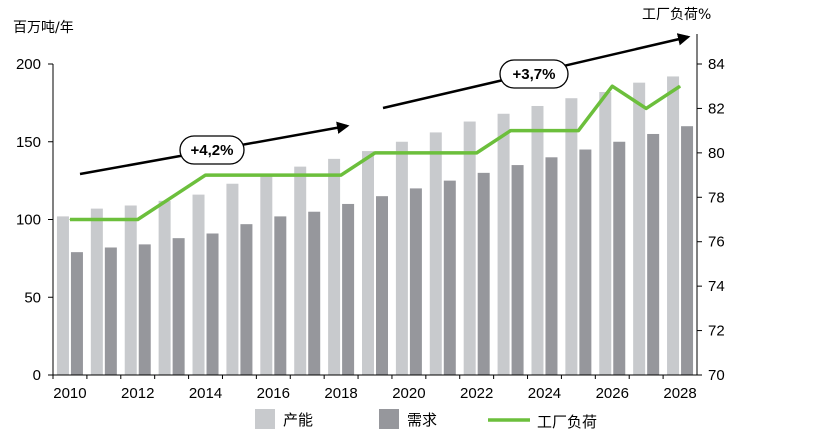 The image size is (829, 445). I want to click on capacity-bar-2010, so click(62, 295).